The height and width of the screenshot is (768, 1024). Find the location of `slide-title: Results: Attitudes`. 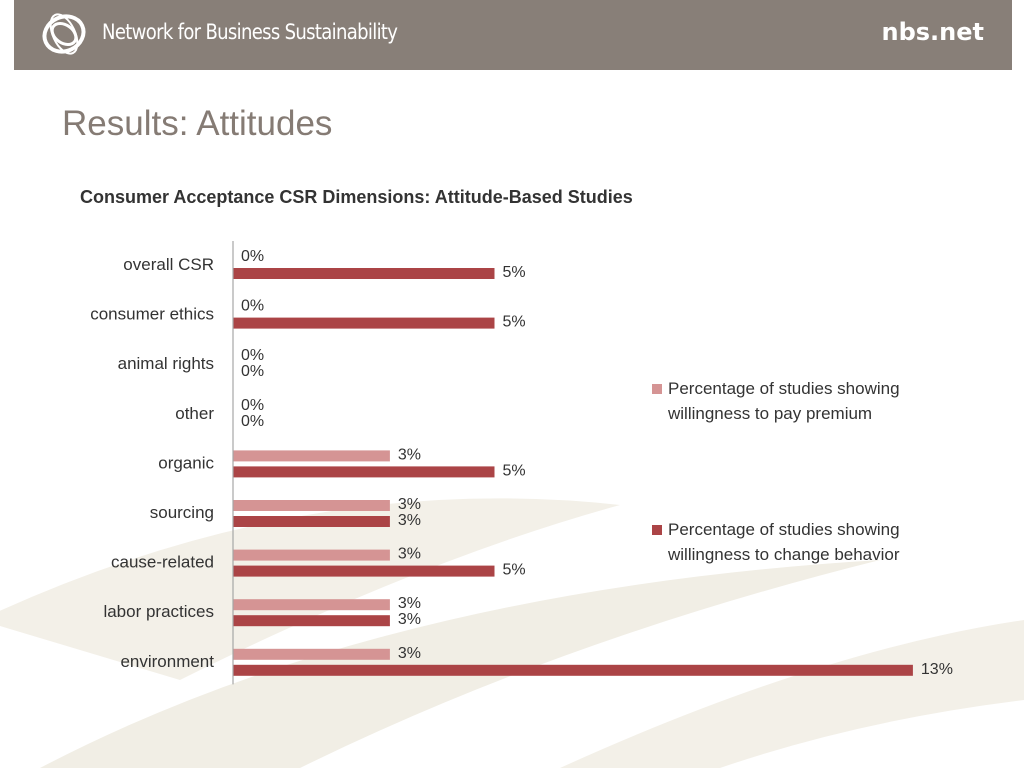

slide-title: Results: Attitudes is located at coordinates (197, 123).